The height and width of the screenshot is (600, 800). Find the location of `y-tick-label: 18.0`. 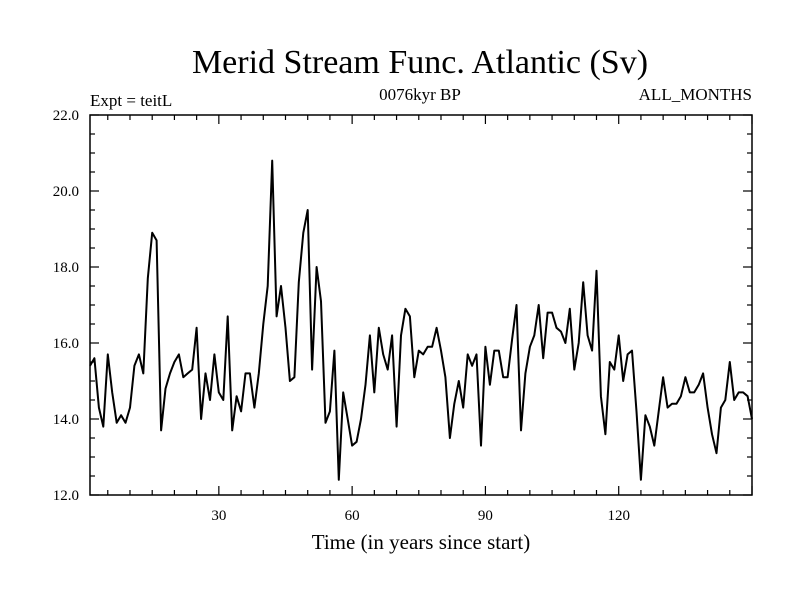

y-tick-label: 18.0 is located at coordinates (66, 268).